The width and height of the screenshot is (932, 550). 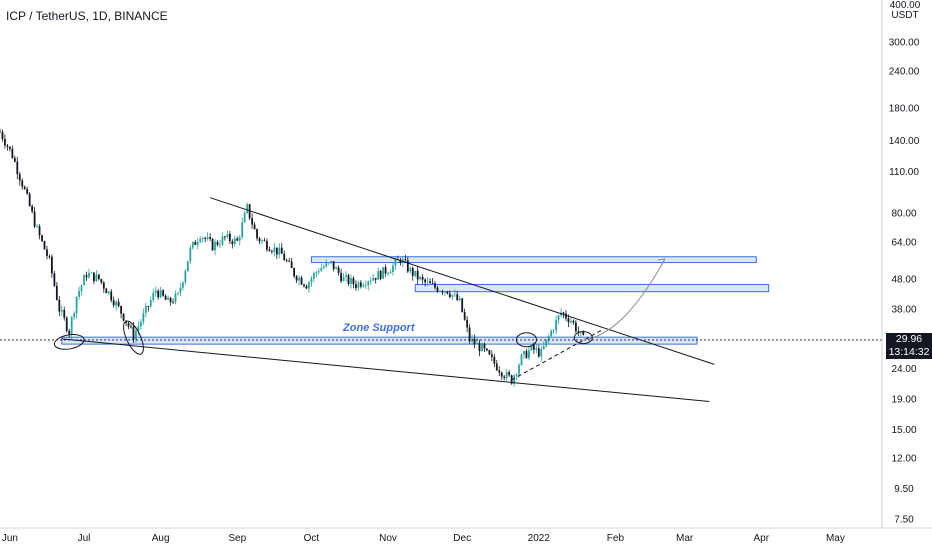 I want to click on time-axis: Jun Jul Aug Sep Oct Nov Dec 2022 Feb Mar Apr May, so click(x=466, y=538).